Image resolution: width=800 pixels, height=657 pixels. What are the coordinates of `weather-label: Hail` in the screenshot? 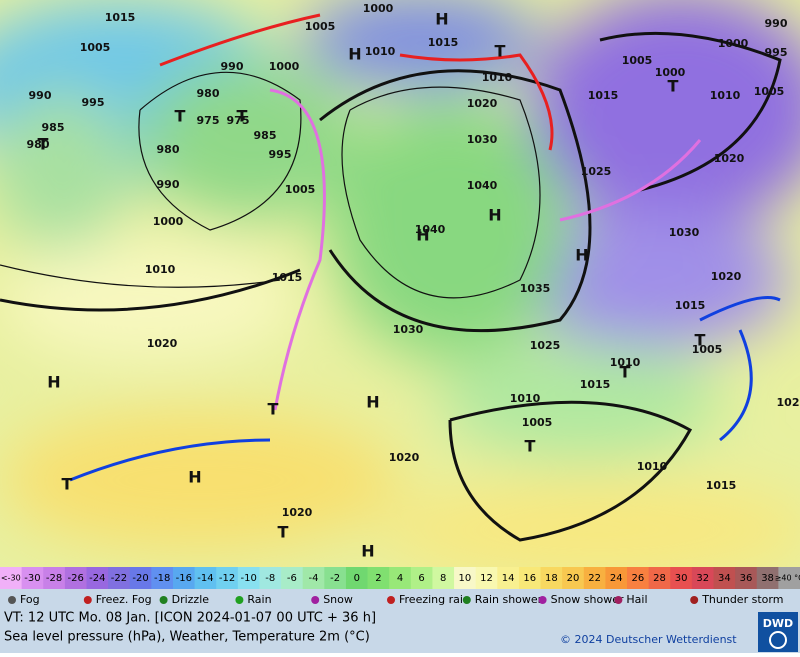 It's located at (636, 599).